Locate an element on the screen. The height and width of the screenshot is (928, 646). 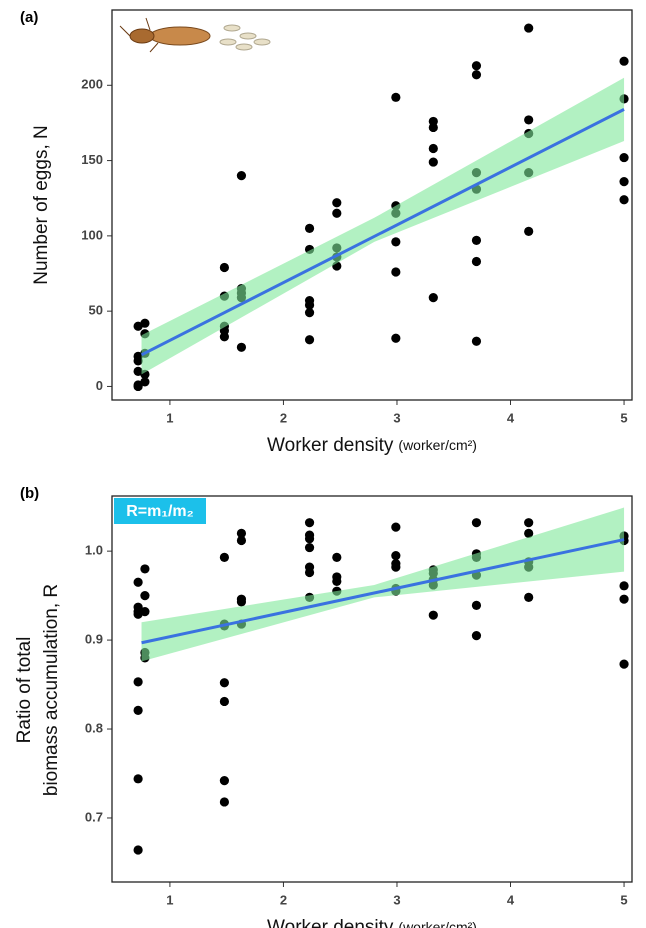
y-tick-label: 0.8 is located at coordinates (94, 727).